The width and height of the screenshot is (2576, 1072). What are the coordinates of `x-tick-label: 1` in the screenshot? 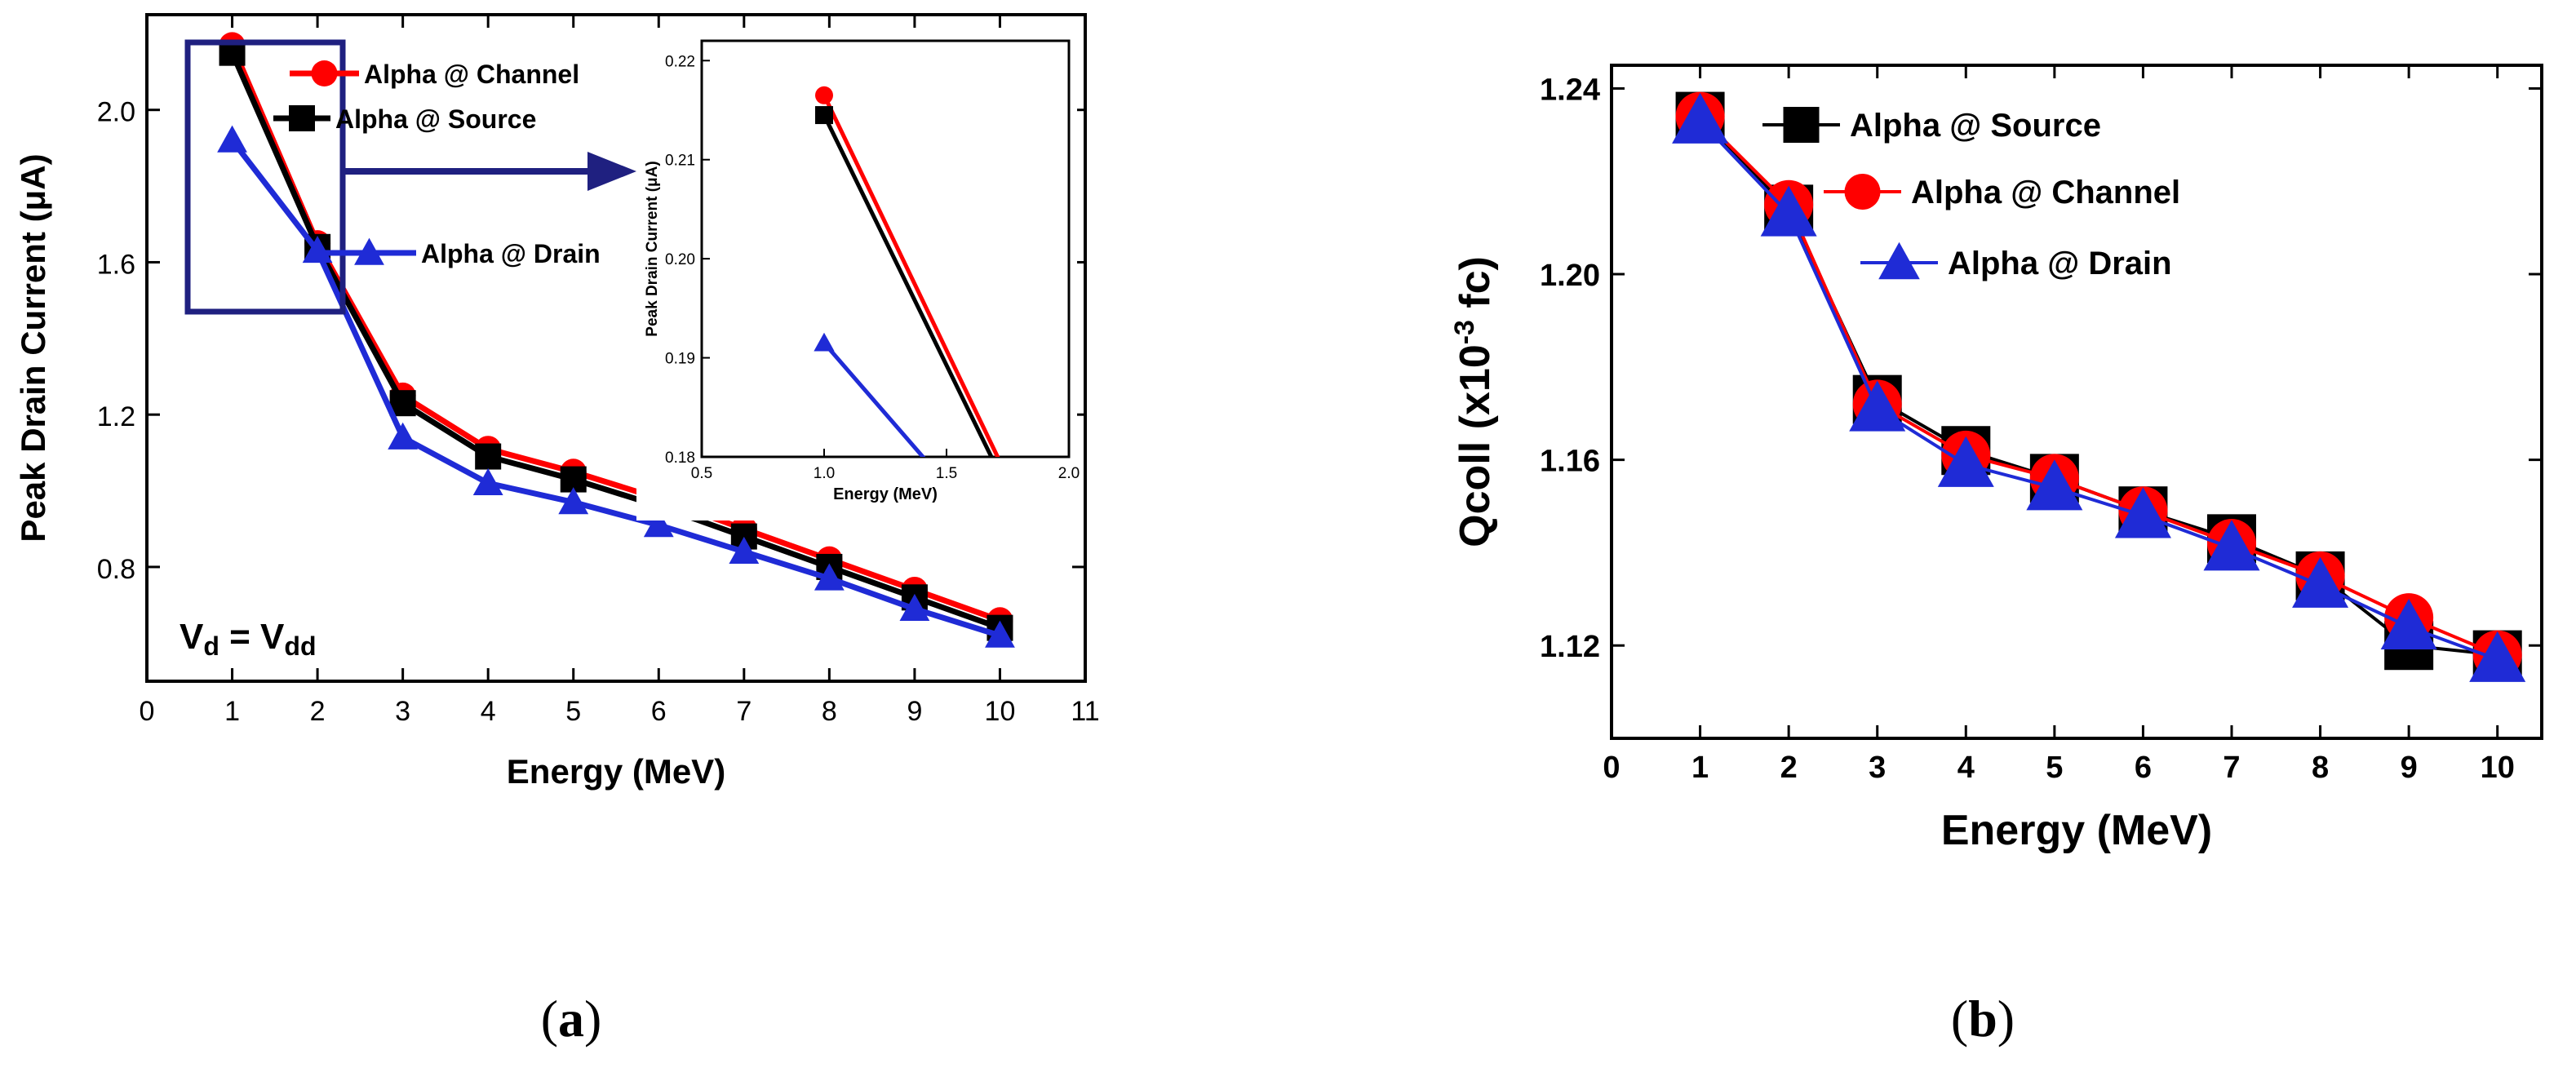 It's located at (1700, 768).